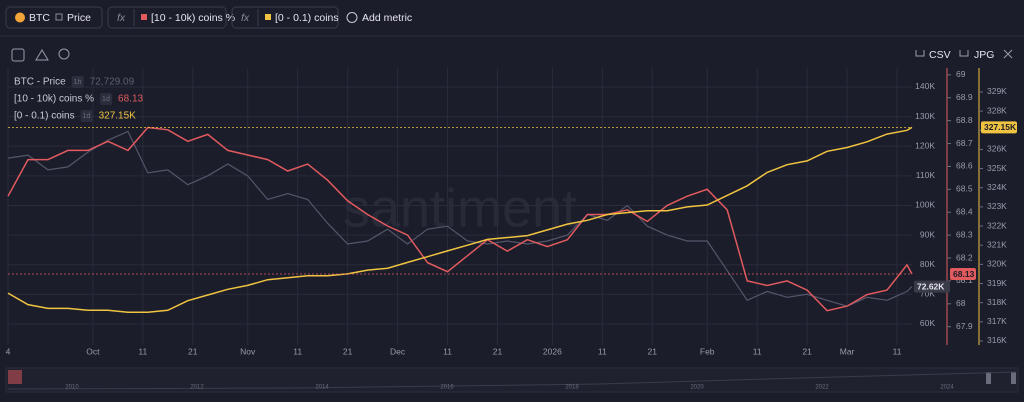 The width and height of the screenshot is (1024, 402). Describe the element at coordinates (984, 55) in the screenshot. I see `jpg-button: JPG` at that location.